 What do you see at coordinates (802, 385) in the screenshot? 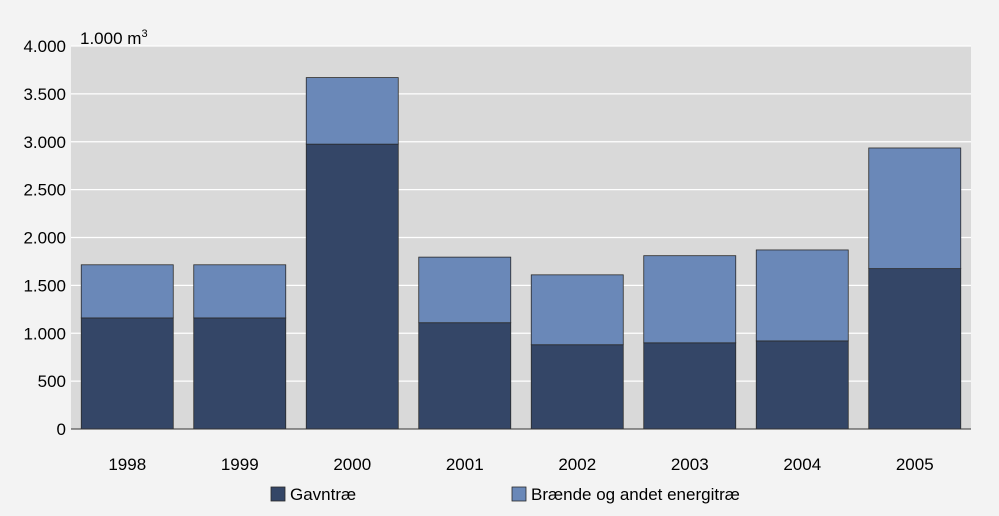
I see `bar-gavntrae-2004` at bounding box center [802, 385].